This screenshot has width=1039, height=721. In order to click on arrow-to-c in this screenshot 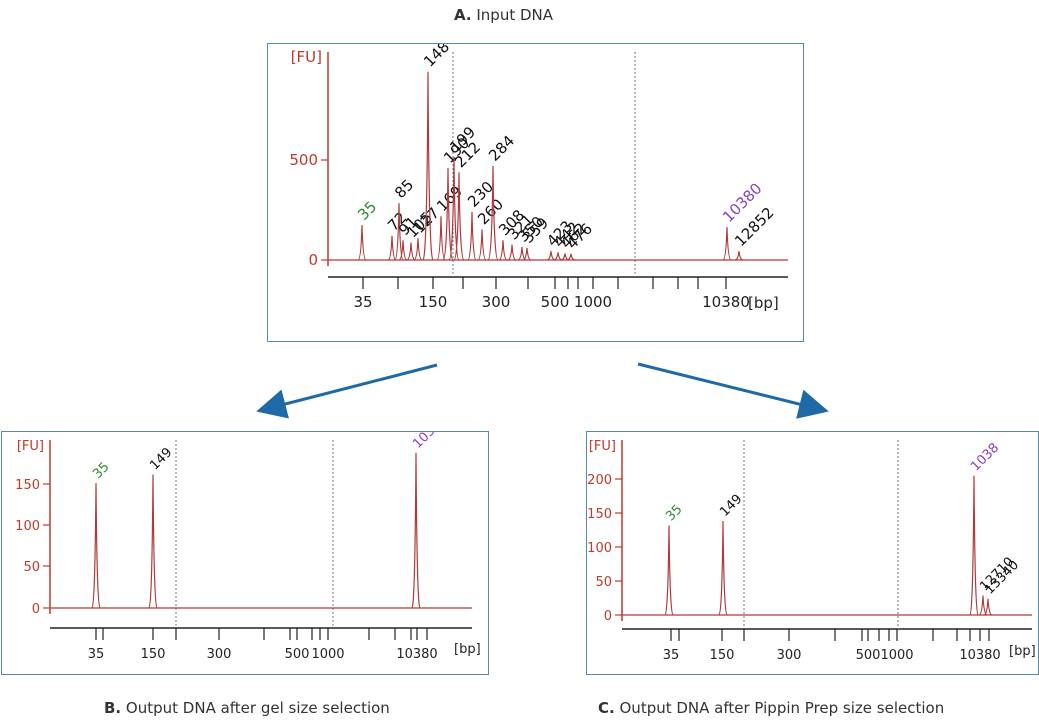, I will do `click(733, 390)`.